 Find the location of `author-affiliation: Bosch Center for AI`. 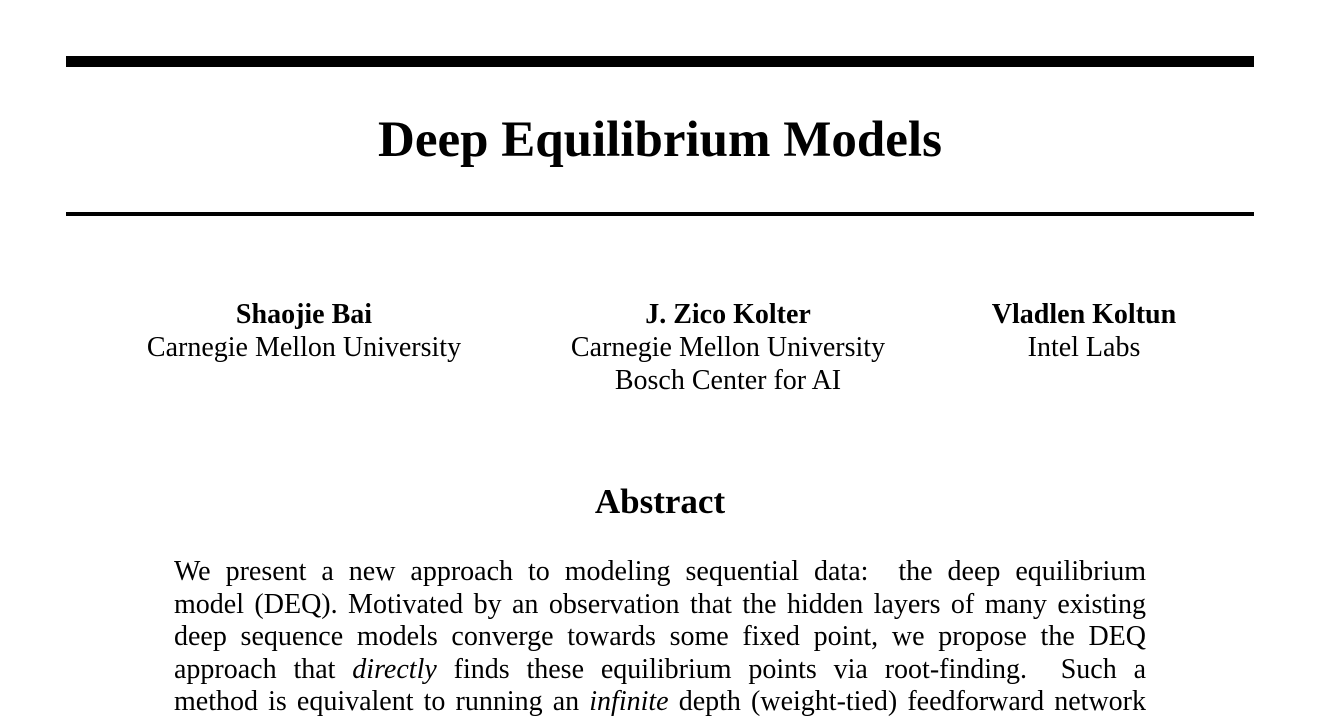

author-affiliation: Bosch Center for AI is located at coordinates (728, 380).